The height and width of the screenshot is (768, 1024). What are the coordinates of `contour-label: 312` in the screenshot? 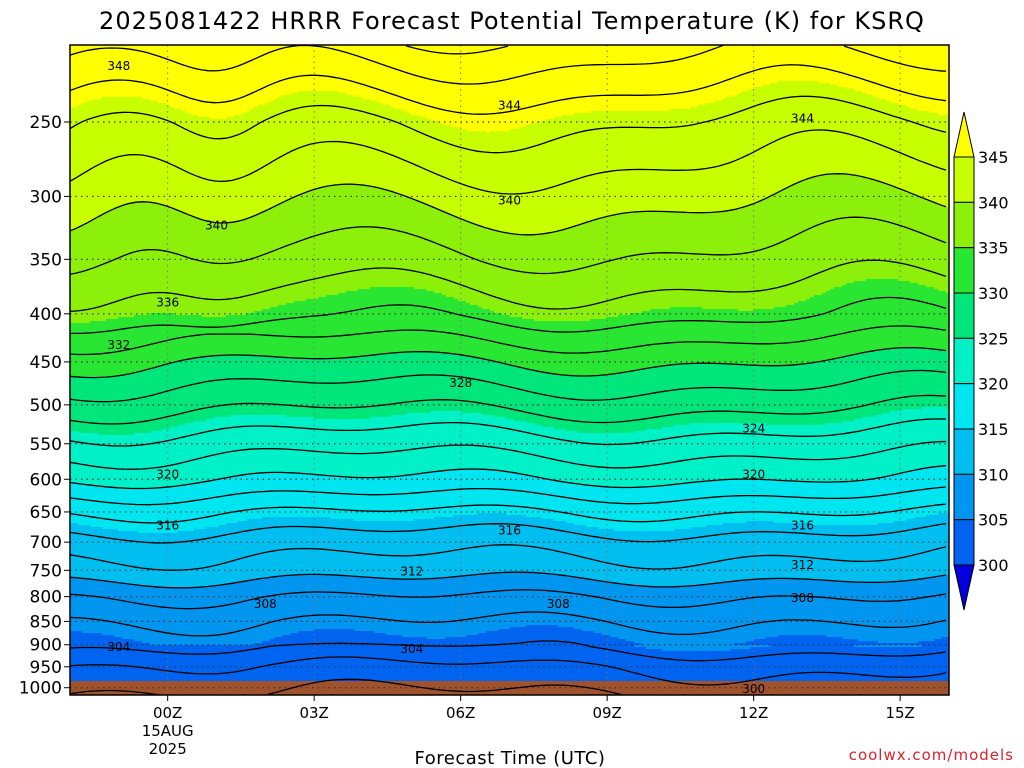 It's located at (802, 565).